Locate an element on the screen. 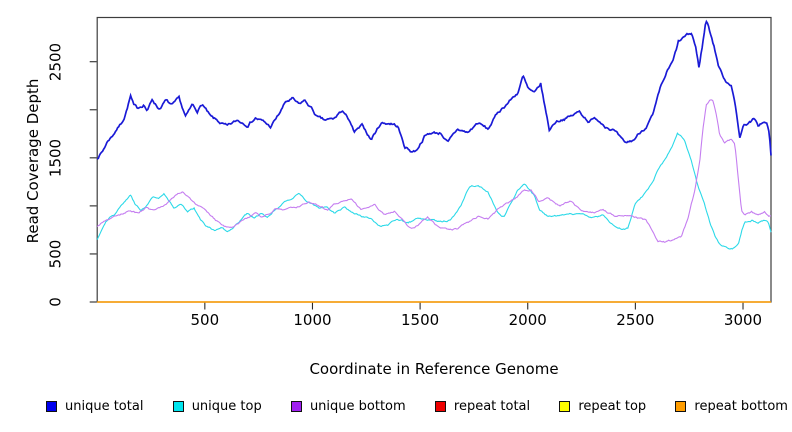 Image resolution: width=792 pixels, height=432 pixels. legend-item-unique-top: unique top is located at coordinates (217, 406).